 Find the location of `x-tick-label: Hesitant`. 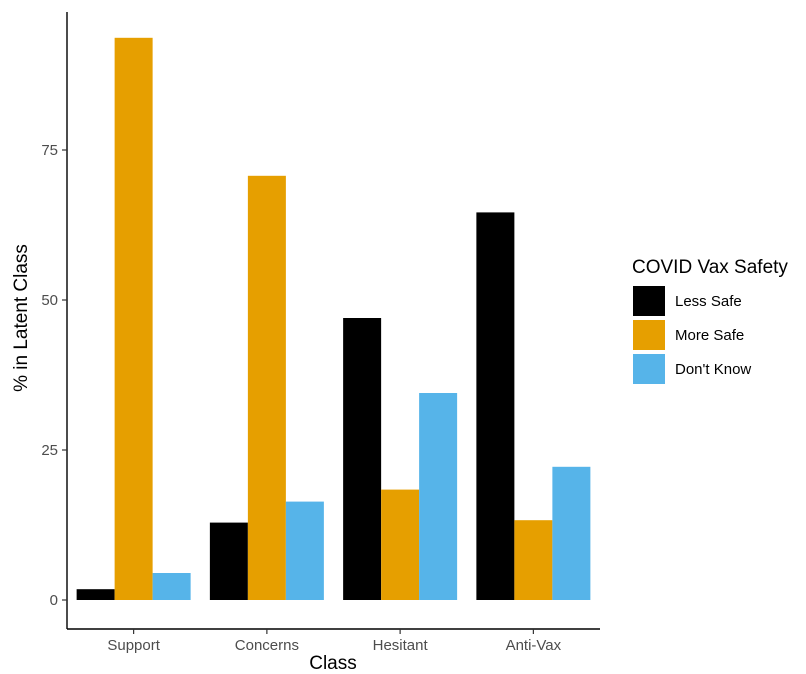

x-tick-label: Hesitant is located at coordinates (401, 645).